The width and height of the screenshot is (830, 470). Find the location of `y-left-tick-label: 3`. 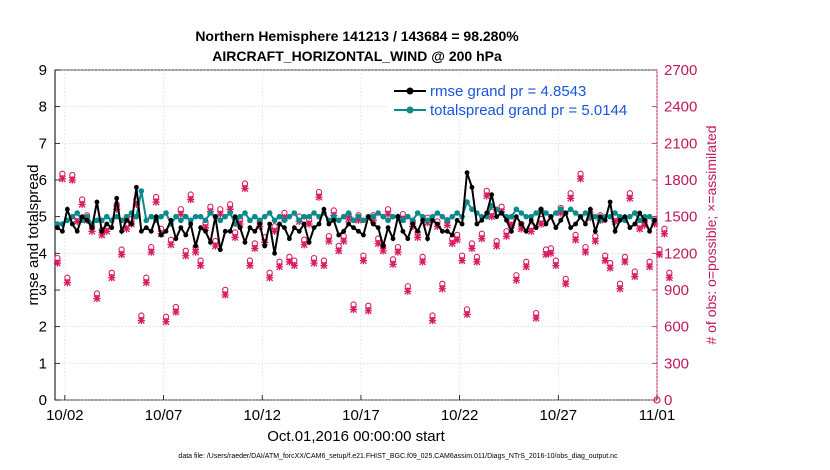

y-left-tick-label: 3 is located at coordinates (43, 290).